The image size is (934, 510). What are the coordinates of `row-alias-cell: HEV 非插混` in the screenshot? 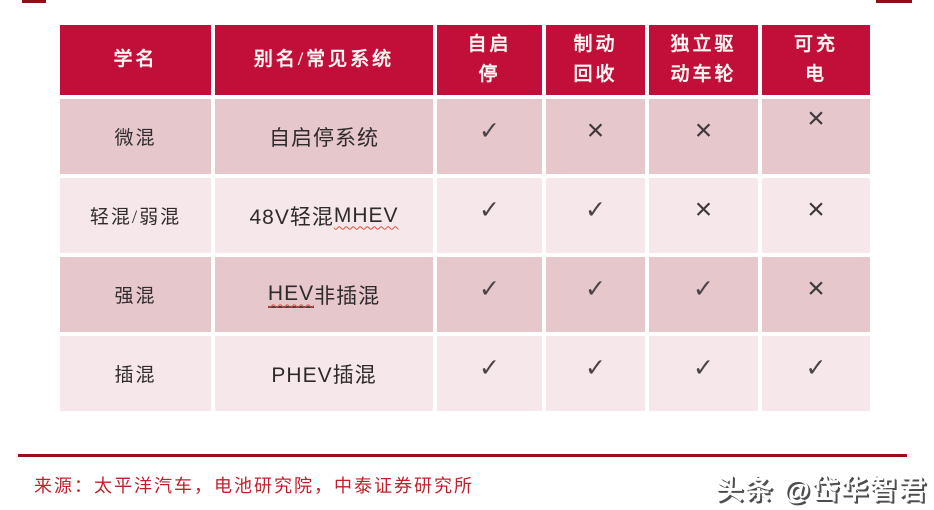 It's located at (324, 294).